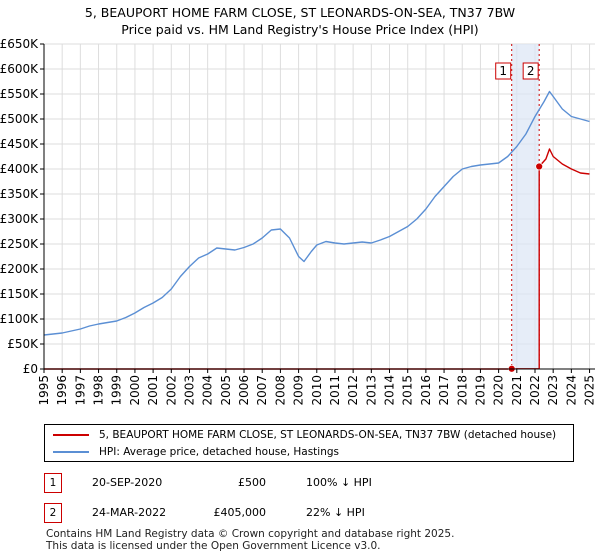 This screenshot has width=600, height=560. What do you see at coordinates (30, 369) in the screenshot?
I see `y-tick-label-0: £0` at bounding box center [30, 369].